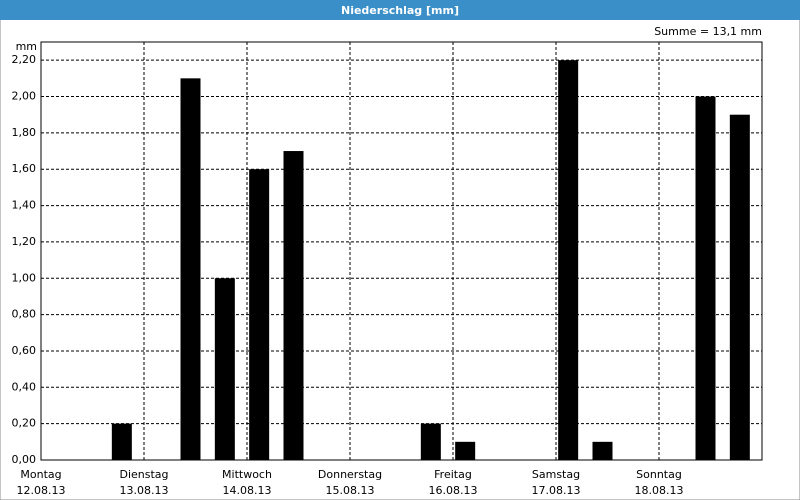 The height and width of the screenshot is (500, 800). What do you see at coordinates (24, 96) in the screenshot?
I see `y-tick-label: 2,00` at bounding box center [24, 96].